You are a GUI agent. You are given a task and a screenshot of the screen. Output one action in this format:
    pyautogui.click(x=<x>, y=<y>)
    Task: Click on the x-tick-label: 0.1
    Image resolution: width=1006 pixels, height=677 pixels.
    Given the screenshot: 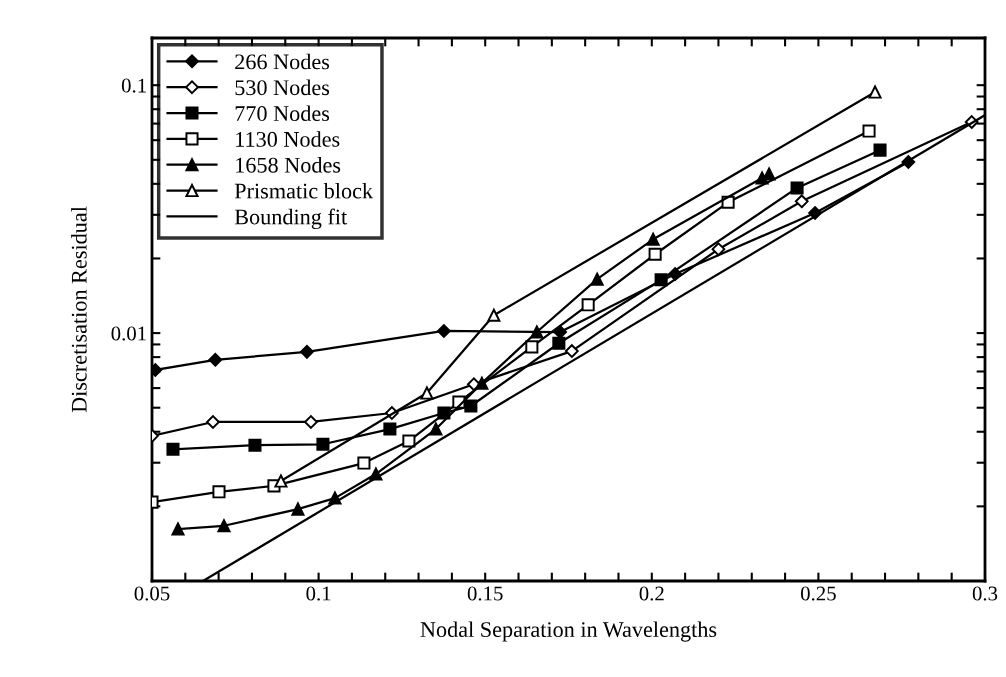 What is the action you would take?
    pyautogui.click(x=318, y=593)
    